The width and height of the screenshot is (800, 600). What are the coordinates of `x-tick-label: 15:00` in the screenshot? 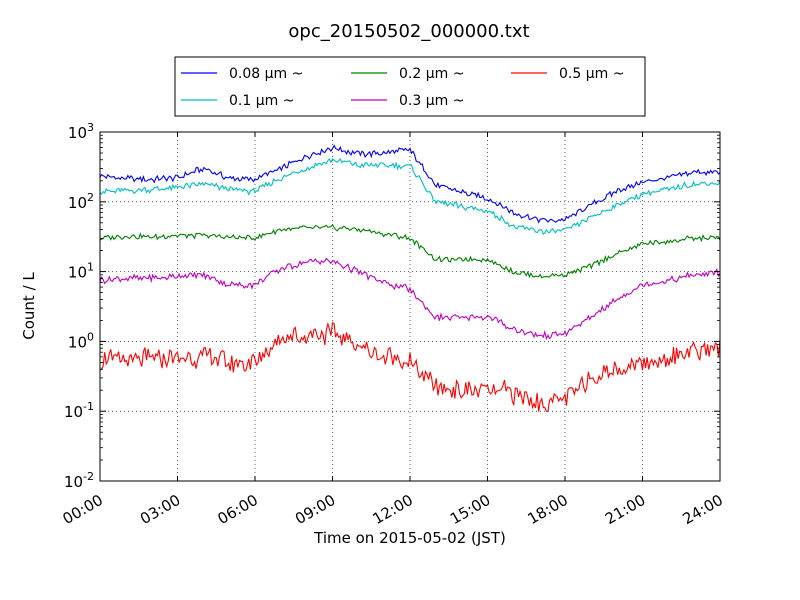 It's located at (470, 509).